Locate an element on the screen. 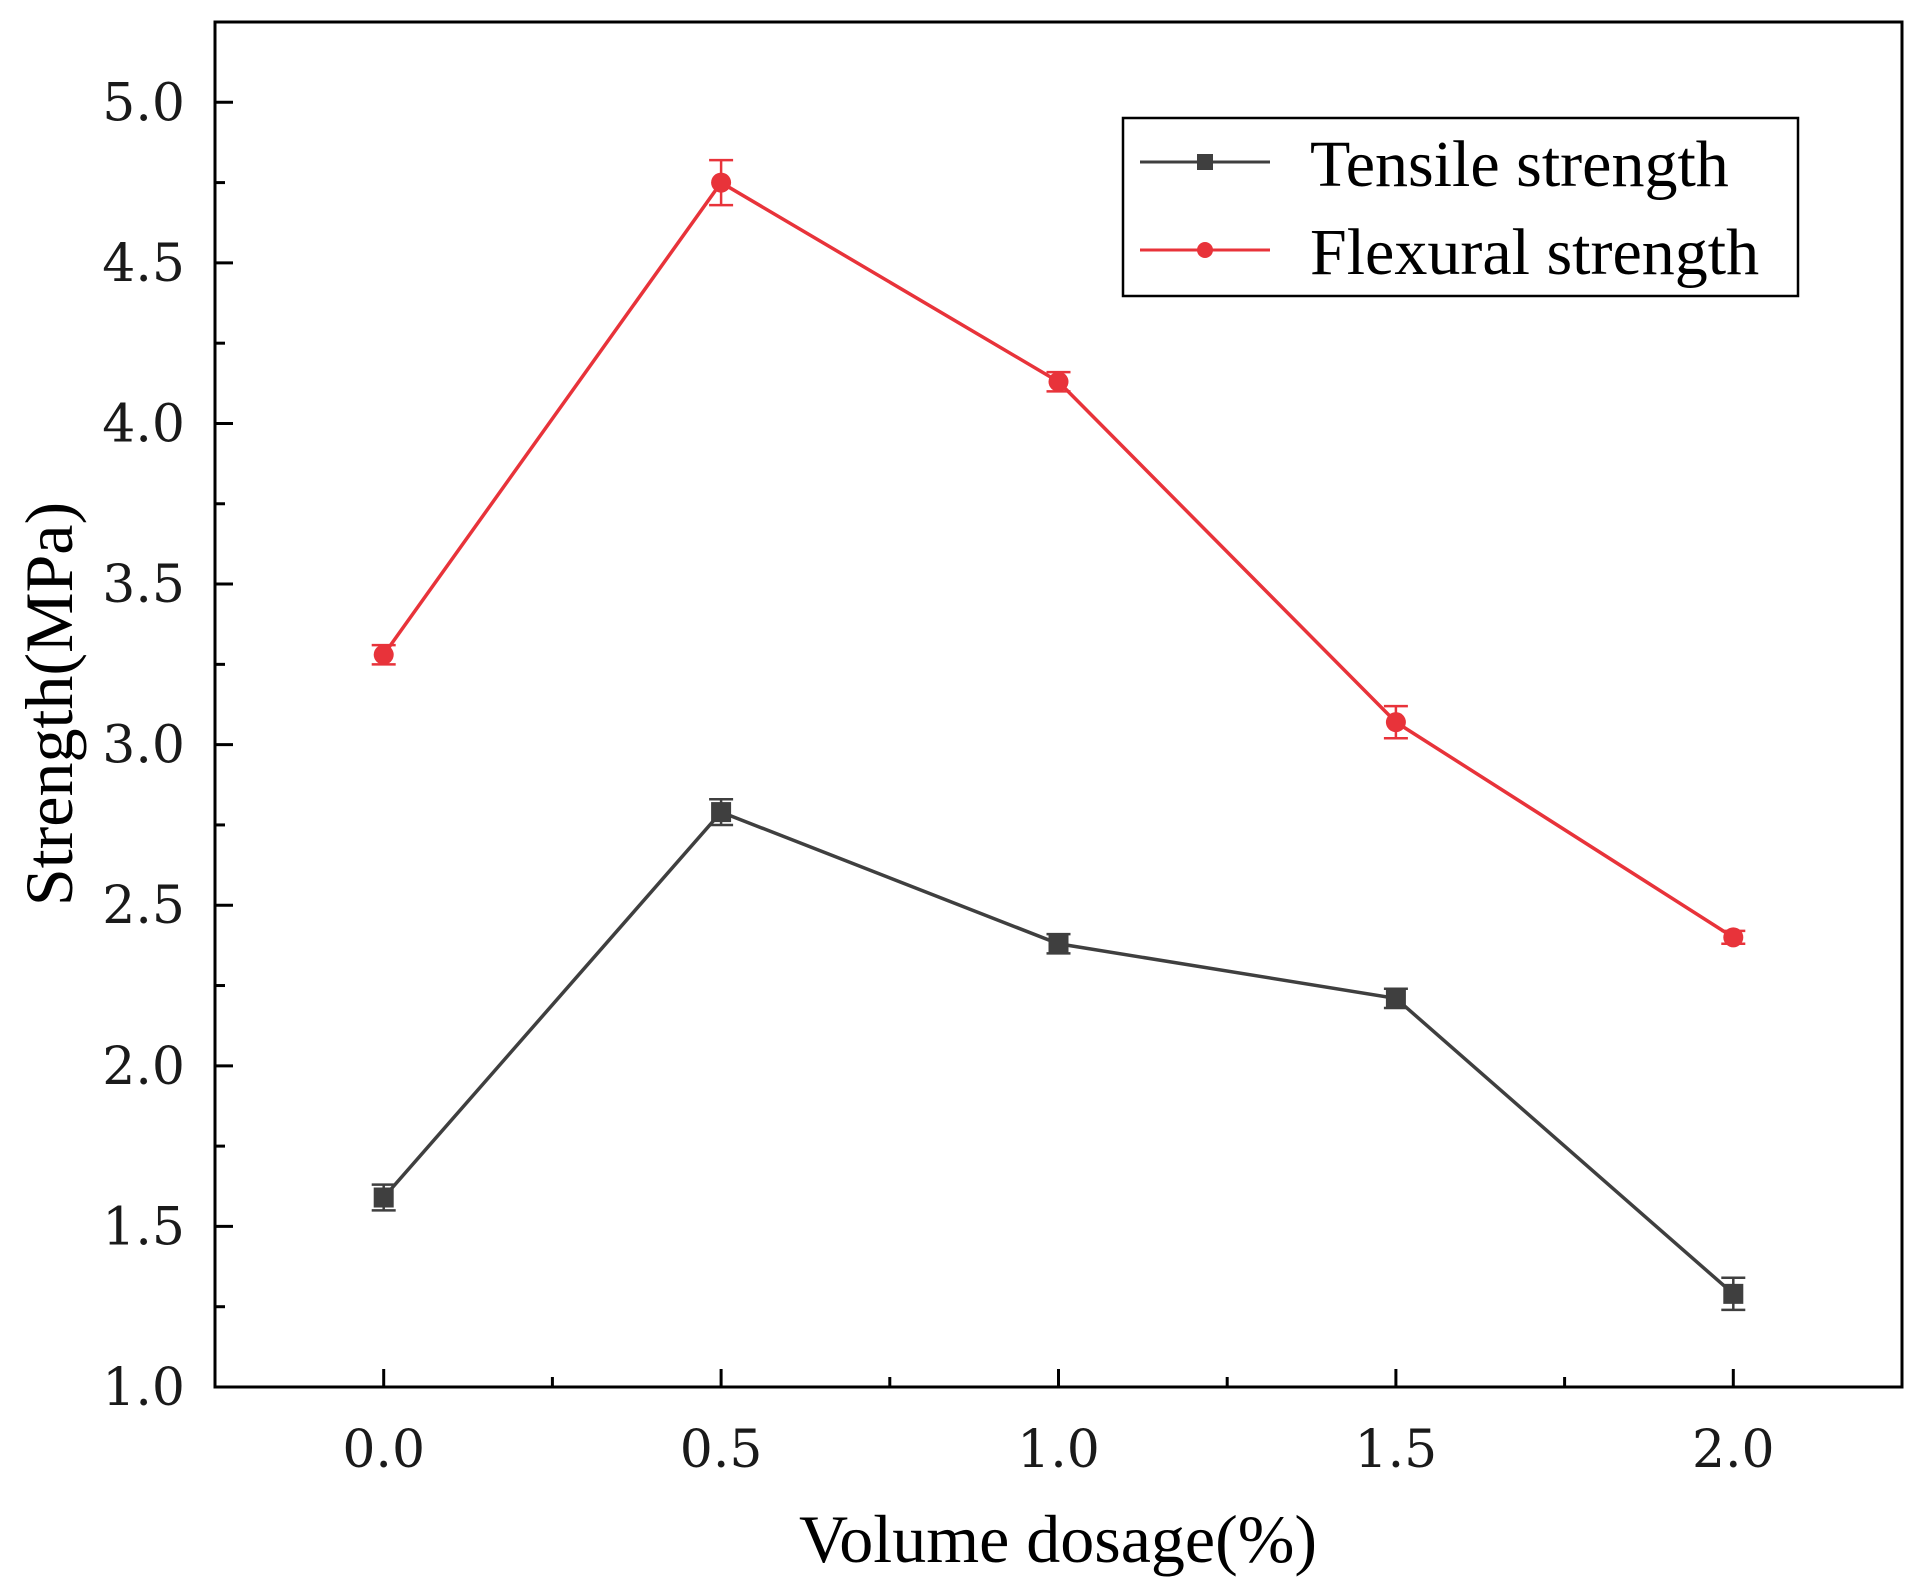 The image size is (1928, 1589). y-tick-label: 2.0 is located at coordinates (143, 1067).